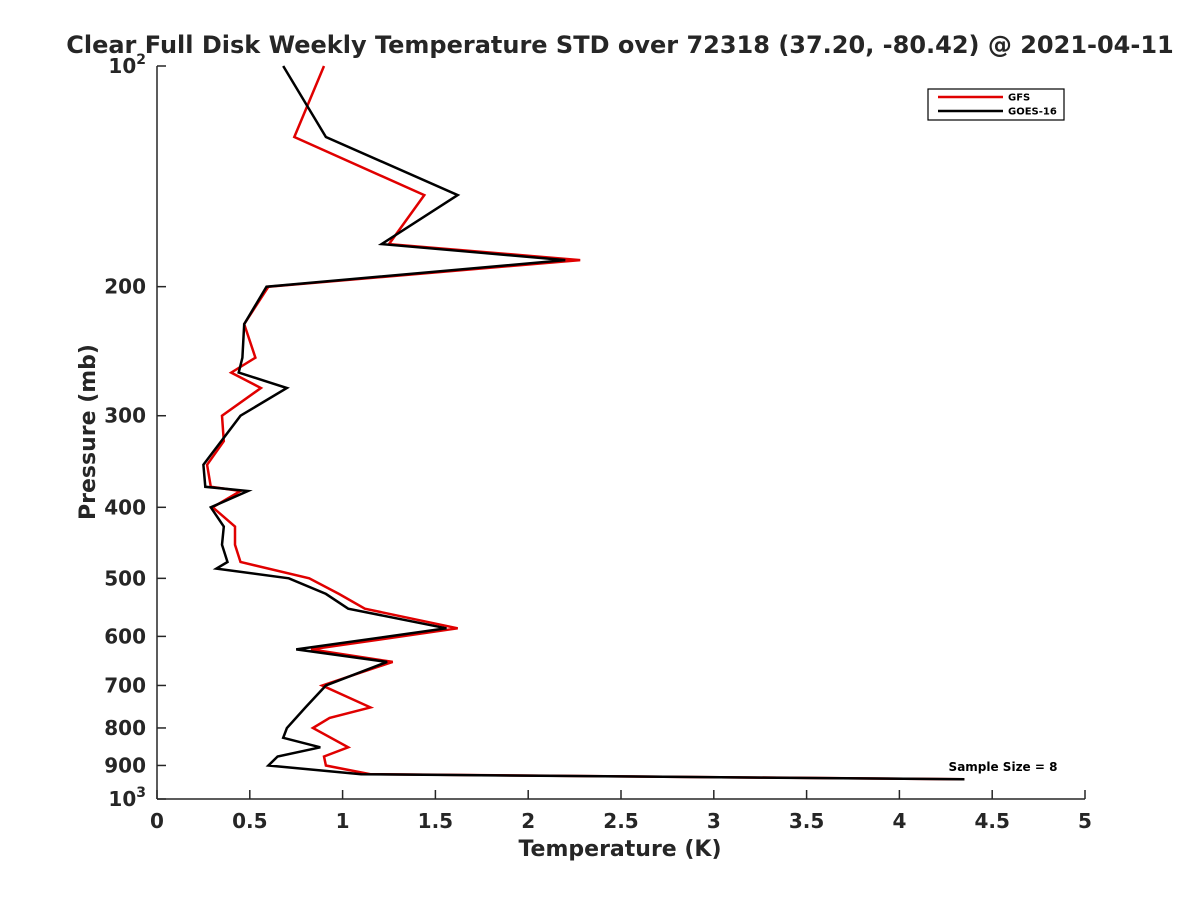  What do you see at coordinates (125, 416) in the screenshot?
I see `y-tick-label: 300` at bounding box center [125, 416].